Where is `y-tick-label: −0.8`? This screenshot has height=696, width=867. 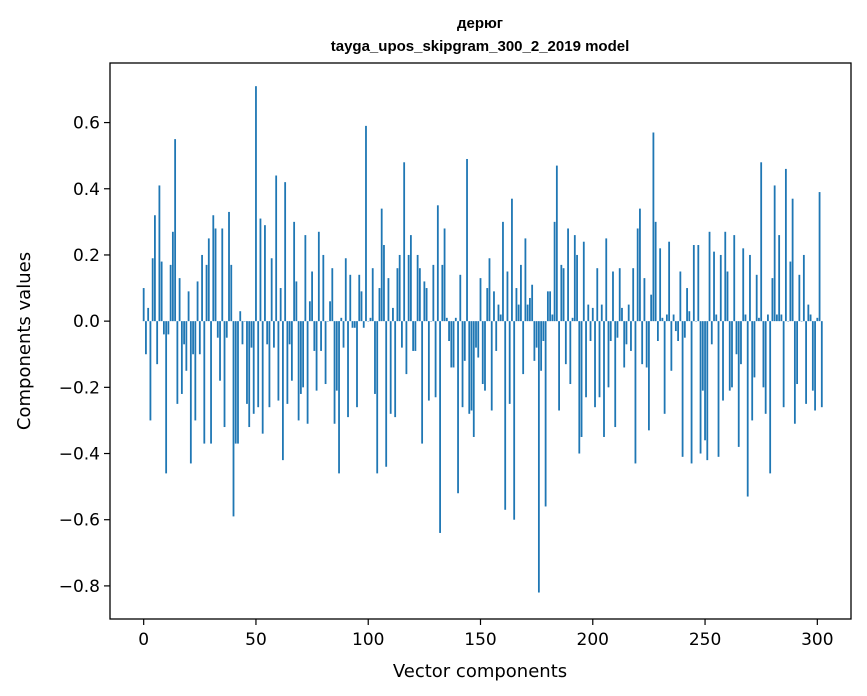
y-tick-label: −0.8 is located at coordinates (79, 587).